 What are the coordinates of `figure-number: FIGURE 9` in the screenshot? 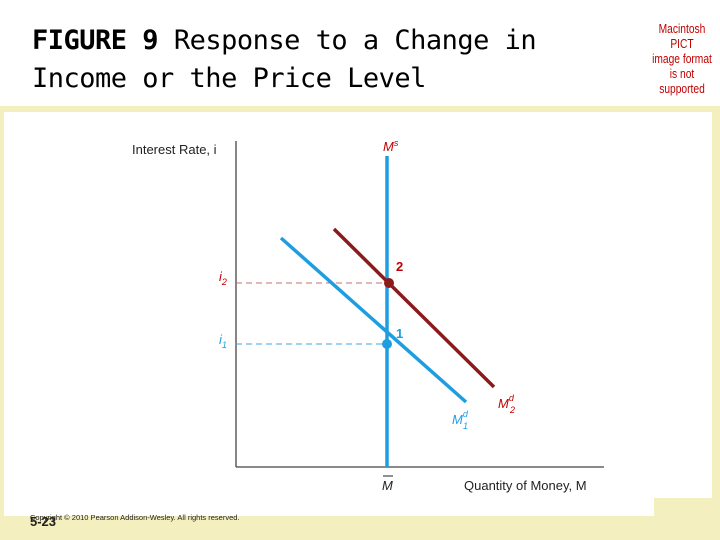 It's located at (95, 40).